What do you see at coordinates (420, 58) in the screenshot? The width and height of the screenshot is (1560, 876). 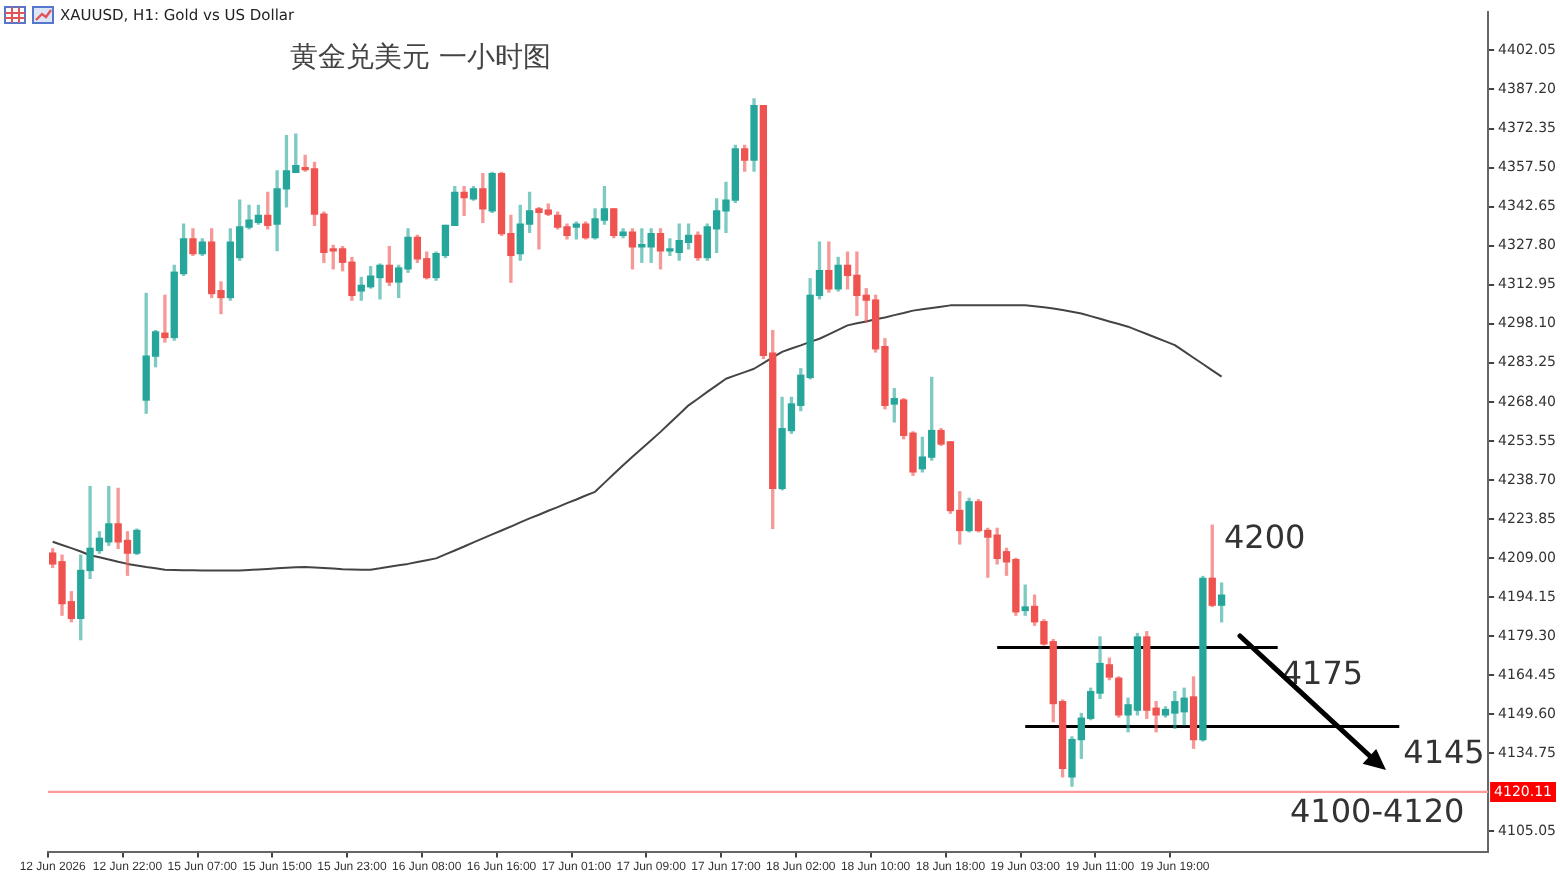 I see `text: 黄金兑美元 一小时图` at bounding box center [420, 58].